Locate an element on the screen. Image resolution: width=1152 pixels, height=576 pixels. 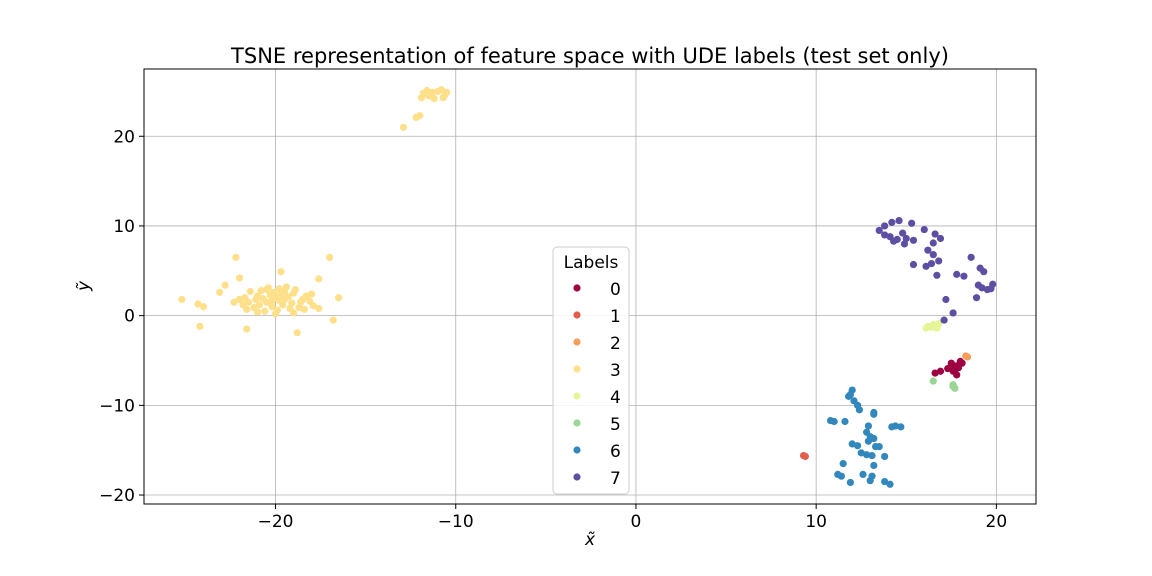
y-tick-label: −10 is located at coordinates (117, 406).